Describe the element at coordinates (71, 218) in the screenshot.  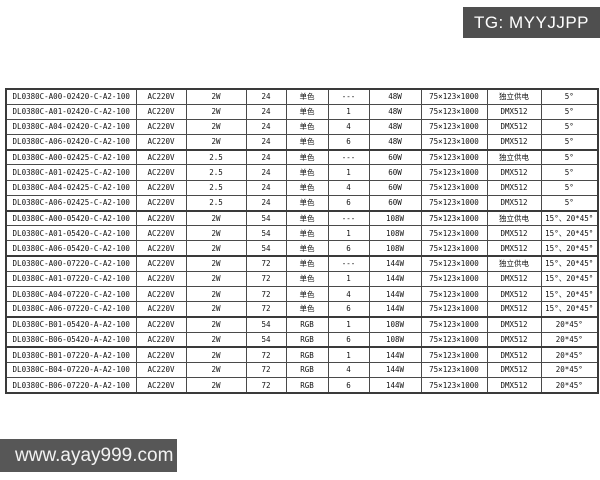
I see `model-cell: DL0380C-A00-05420-C-A2-100` at that location.